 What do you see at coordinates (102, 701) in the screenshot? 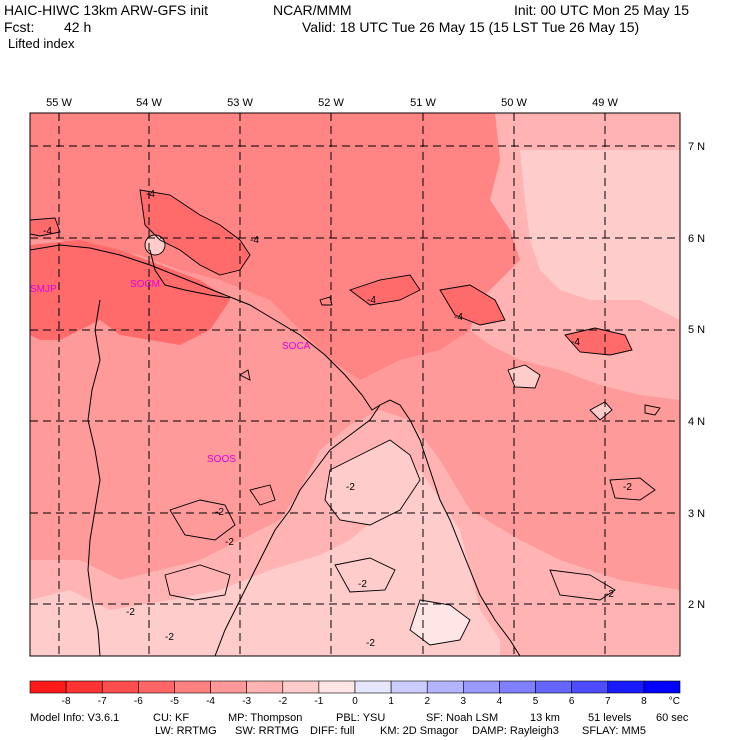
I see `colorbar-tick-label: -7` at bounding box center [102, 701].